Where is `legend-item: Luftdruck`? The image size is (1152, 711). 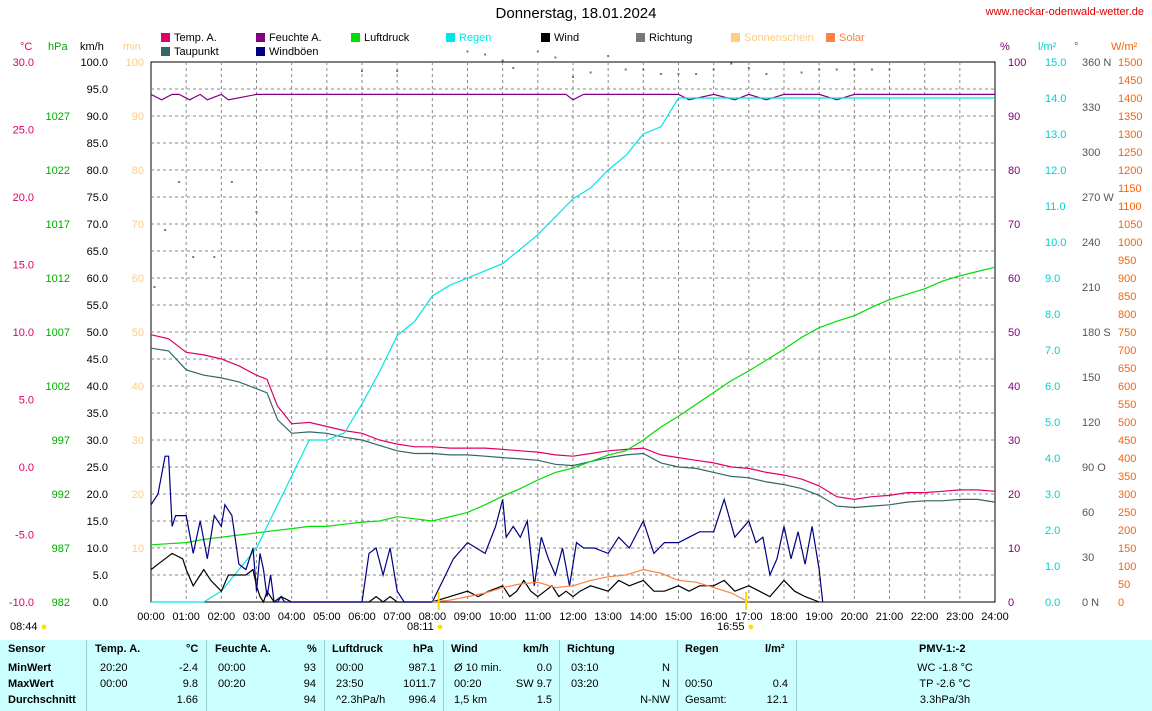
legend-item: Luftdruck is located at coordinates (380, 38).